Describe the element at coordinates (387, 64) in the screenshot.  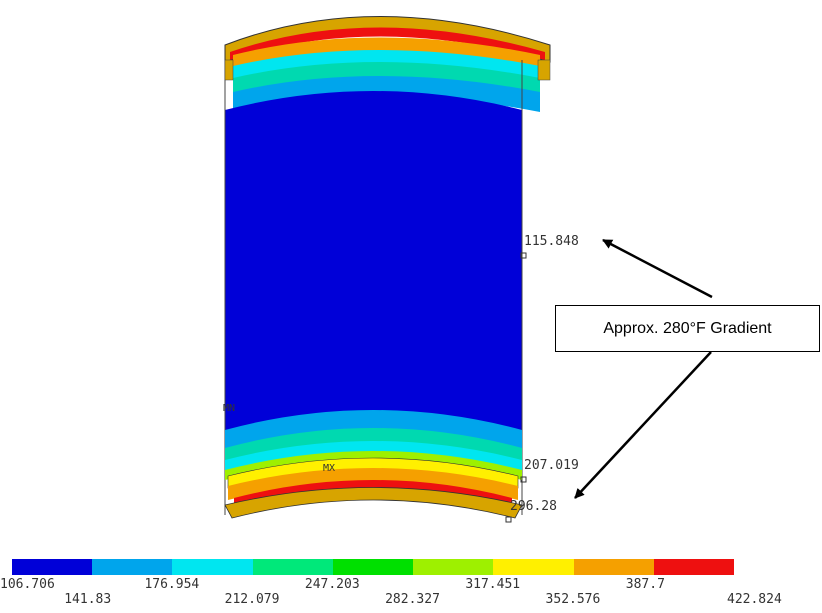
I see `top-rim` at that location.